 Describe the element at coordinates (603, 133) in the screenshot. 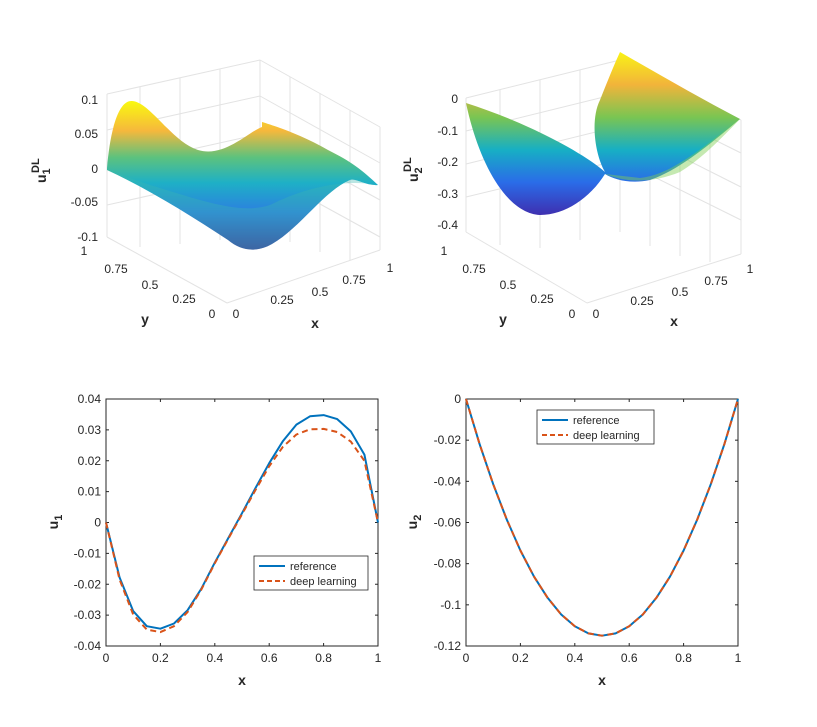

I see `surface-u2` at that location.